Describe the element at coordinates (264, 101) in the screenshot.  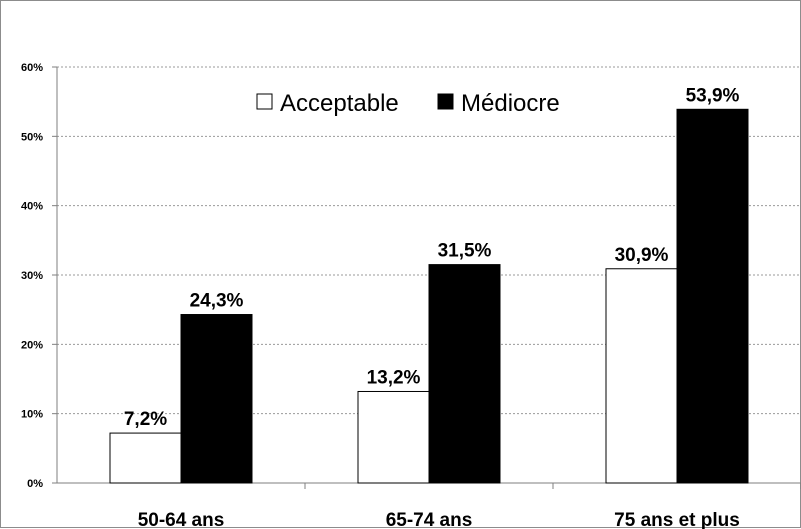
I see `legend-swatch-acceptable` at that location.